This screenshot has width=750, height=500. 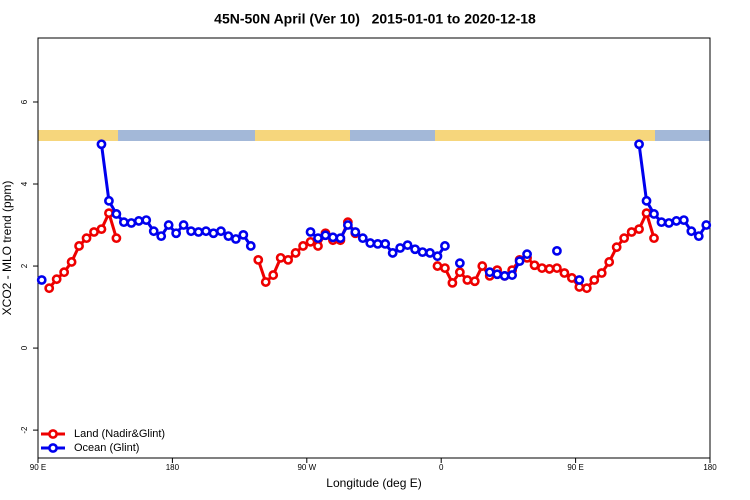 What do you see at coordinates (7, 248) in the screenshot?
I see `y-axis-label: XCO2 - MLO trend (ppm)` at bounding box center [7, 248].